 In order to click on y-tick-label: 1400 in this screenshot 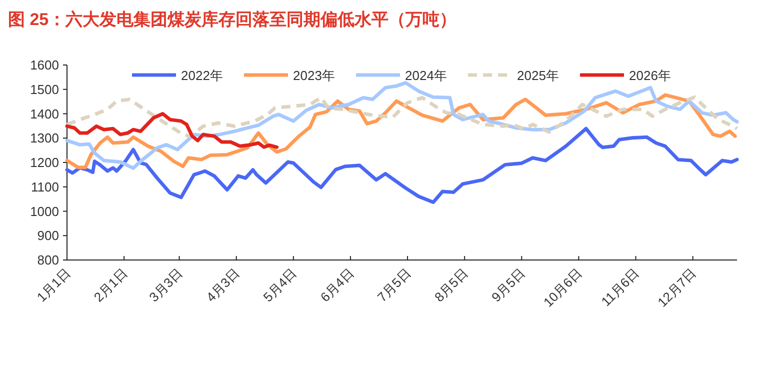, I will do `click(44, 114)`.